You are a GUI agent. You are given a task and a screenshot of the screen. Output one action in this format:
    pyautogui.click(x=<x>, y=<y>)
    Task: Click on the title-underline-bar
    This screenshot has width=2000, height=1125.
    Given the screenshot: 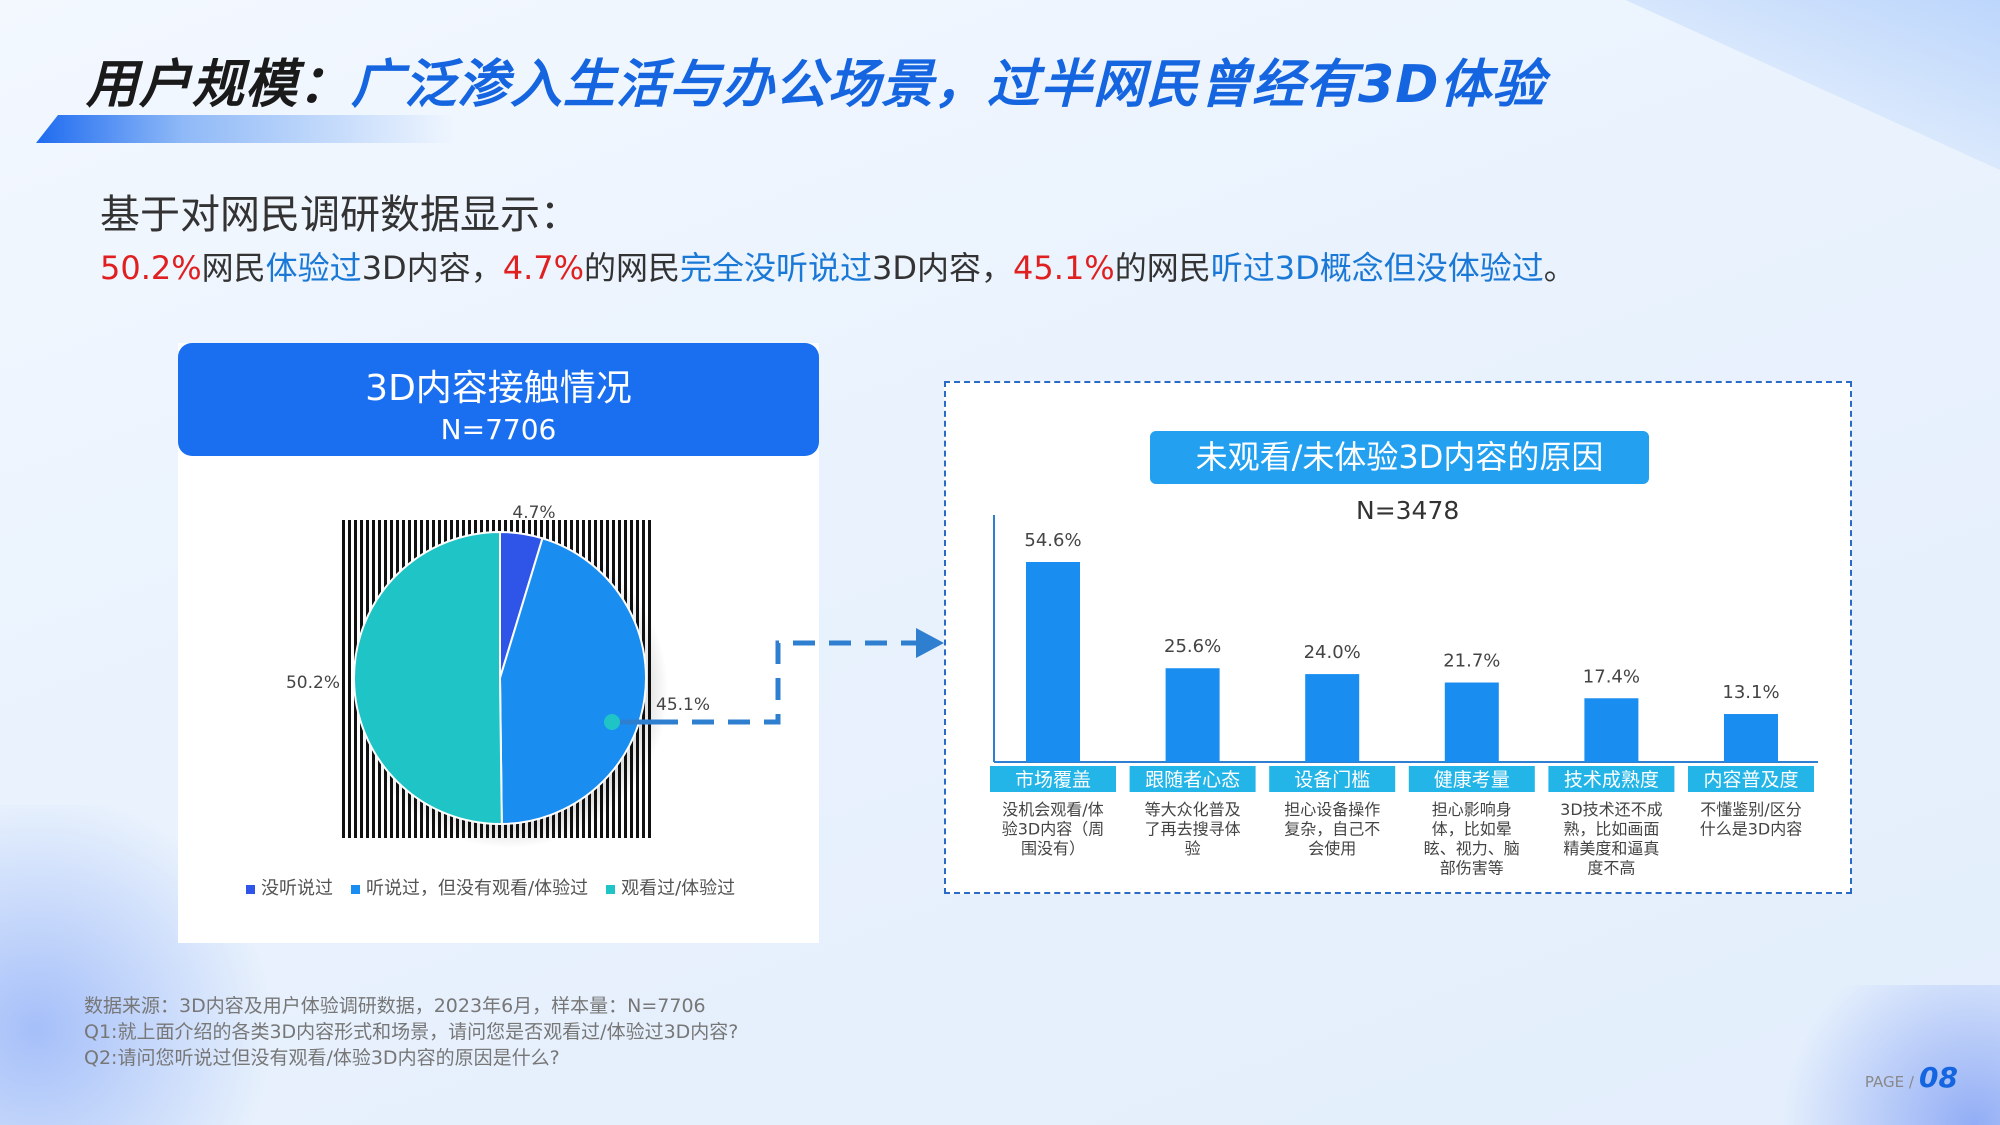 What is the action you would take?
    pyautogui.click(x=246, y=129)
    